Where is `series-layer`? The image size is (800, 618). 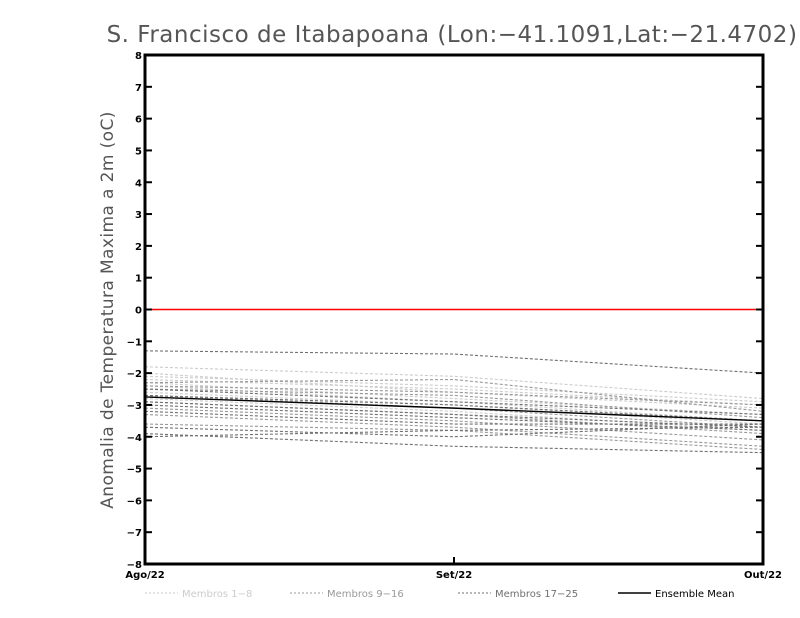
series-layer is located at coordinates (454, 402).